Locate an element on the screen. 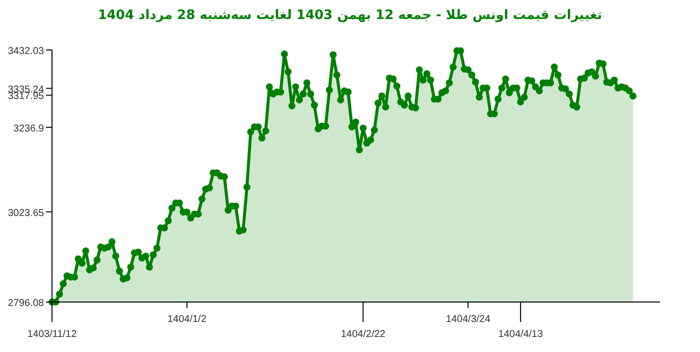 Image resolution: width=700 pixels, height=352 pixels. y-tick-label: 3432.03 is located at coordinates (26, 51).